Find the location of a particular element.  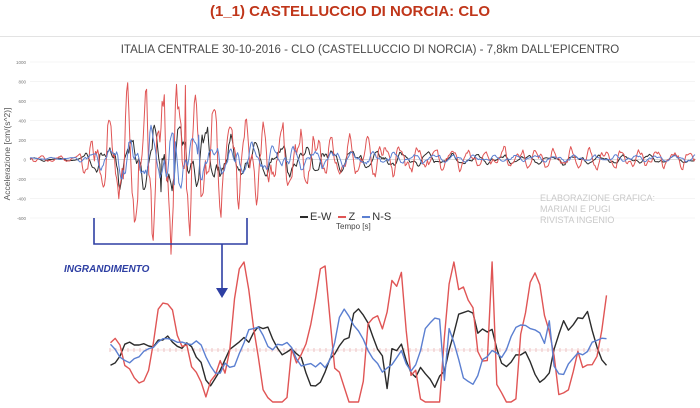

y-tick-label: -600 is located at coordinates (22, 218).